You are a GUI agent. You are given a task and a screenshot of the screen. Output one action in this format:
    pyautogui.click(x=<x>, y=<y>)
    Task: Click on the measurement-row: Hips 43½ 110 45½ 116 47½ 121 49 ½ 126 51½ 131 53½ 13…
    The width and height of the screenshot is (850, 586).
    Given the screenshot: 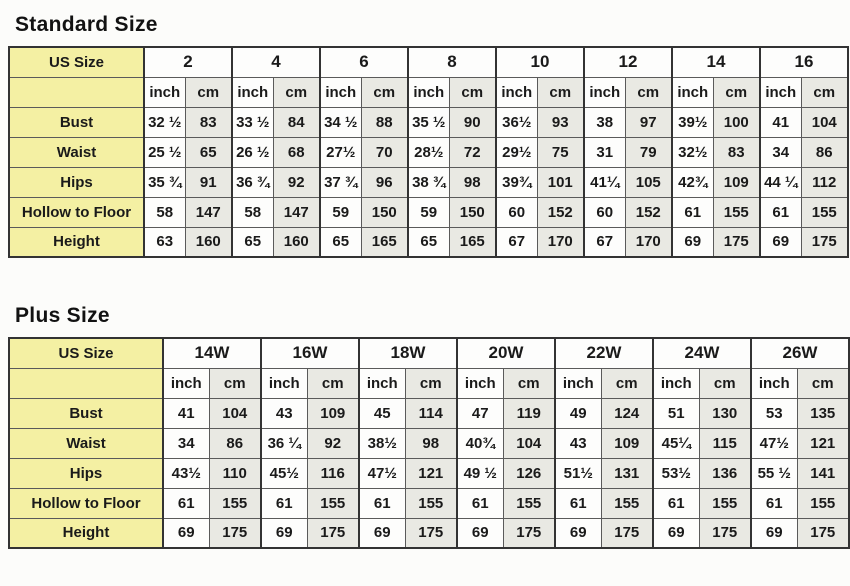 What is the action you would take?
    pyautogui.click(x=429, y=473)
    